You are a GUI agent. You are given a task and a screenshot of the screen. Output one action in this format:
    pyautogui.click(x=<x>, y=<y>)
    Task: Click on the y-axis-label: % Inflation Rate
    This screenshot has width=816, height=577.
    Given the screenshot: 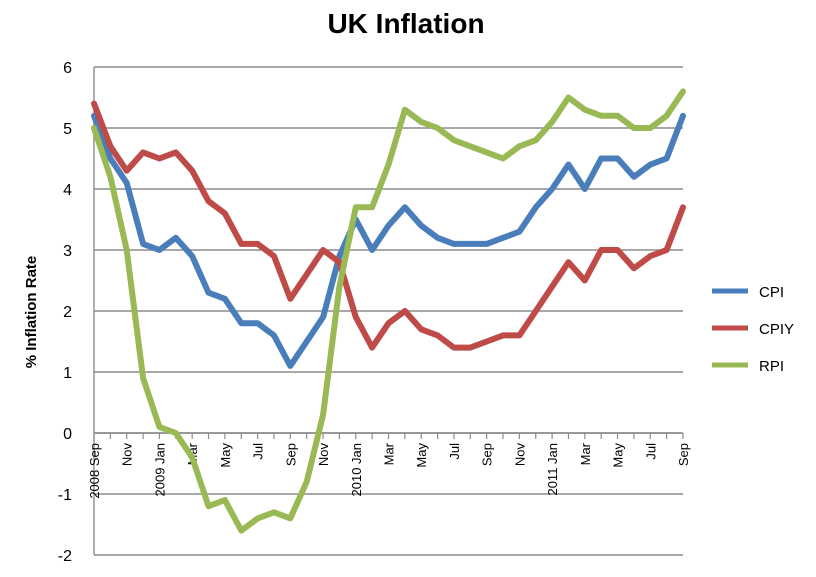 What is the action you would take?
    pyautogui.click(x=31, y=312)
    